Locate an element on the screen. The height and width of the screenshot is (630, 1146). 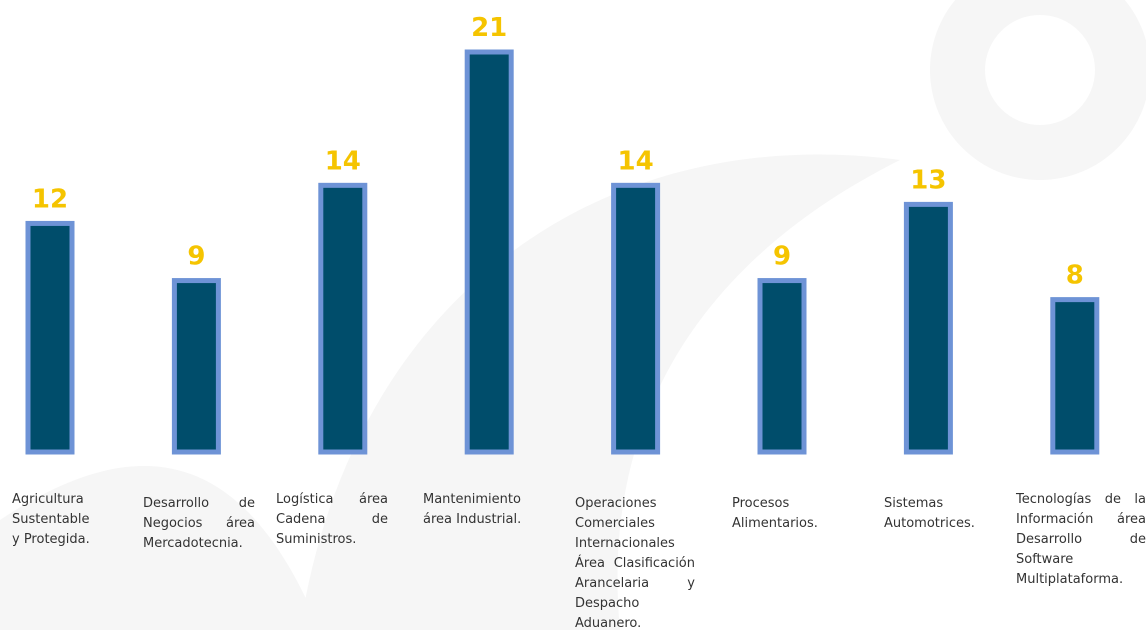
category-label: Mantenimiento área Industrial. is located at coordinates (472, 509).